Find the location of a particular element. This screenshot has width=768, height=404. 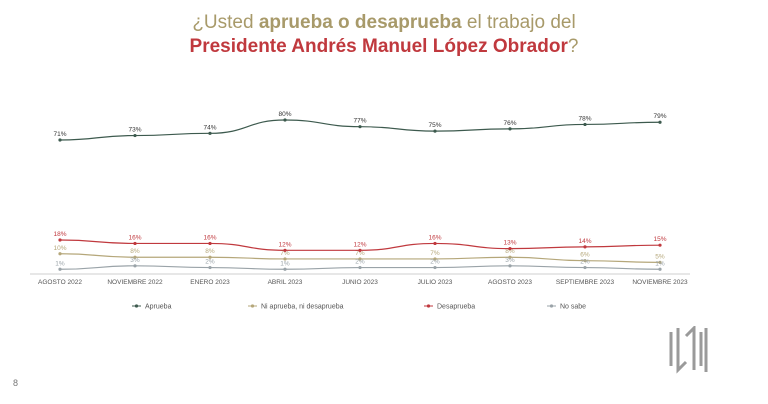

x-tick-label: AGOSTO 2023 is located at coordinates (510, 282).